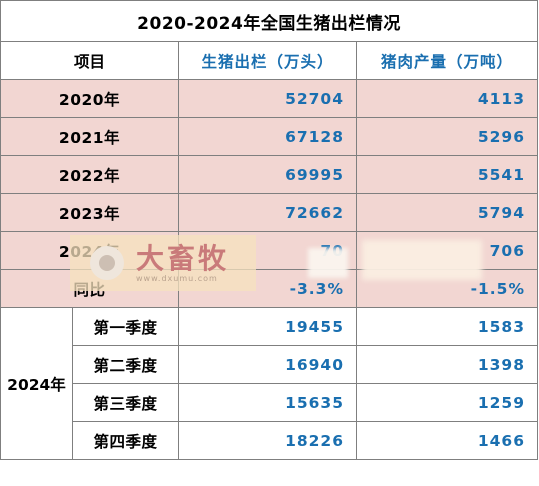 The height and width of the screenshot is (486, 539). Describe the element at coordinates (447, 326) in the screenshot. I see `pork-value: 1583` at that location.